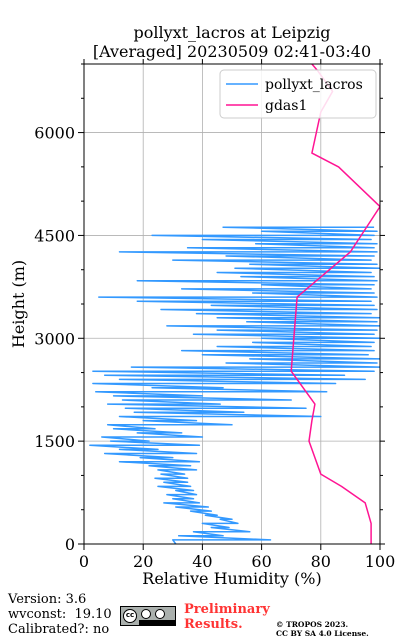 This screenshot has height=640, width=400. I want to click on preliminary-notice: Preliminary Results., so click(227, 617).